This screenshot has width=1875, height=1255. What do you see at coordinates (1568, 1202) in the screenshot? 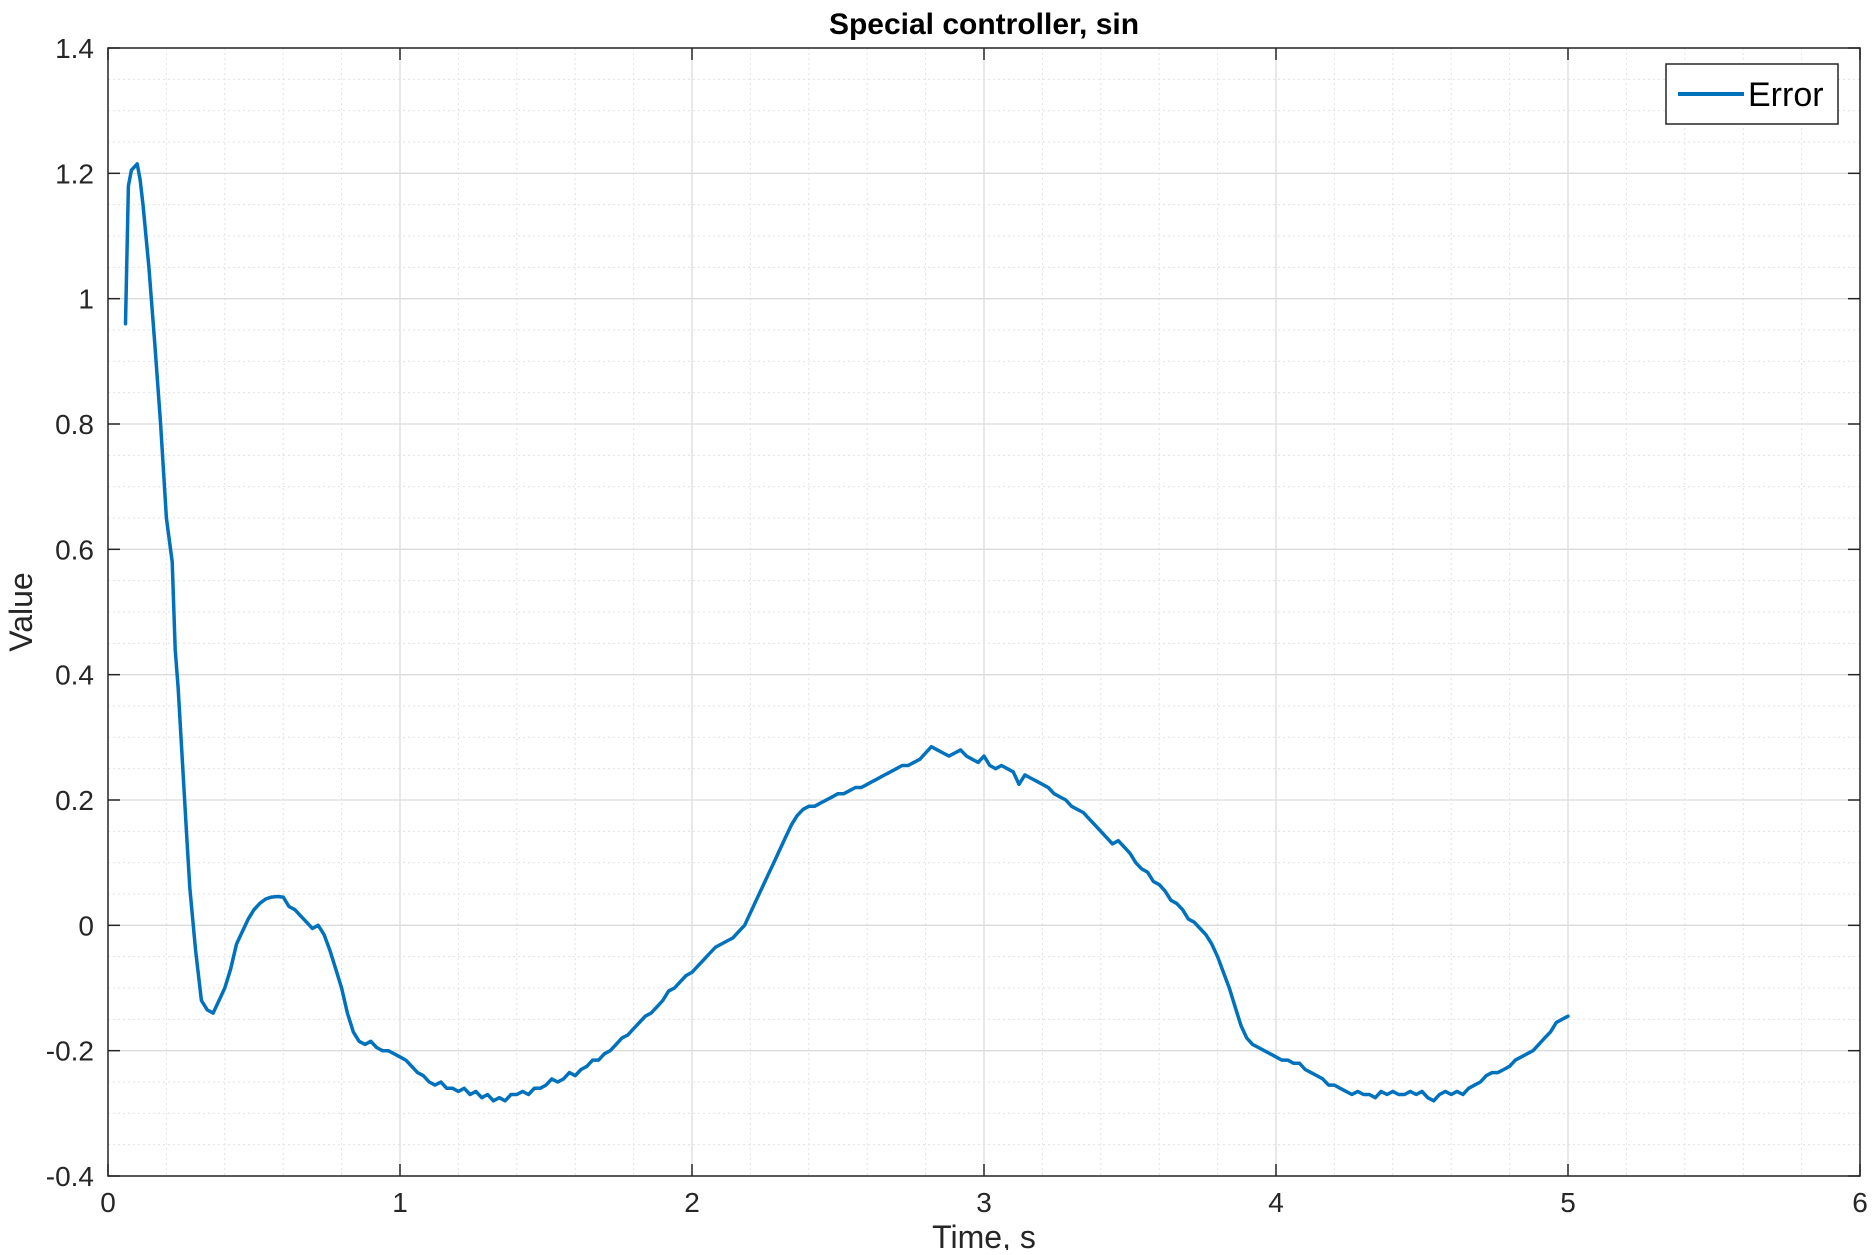
I see `x-tick-label: 5` at bounding box center [1568, 1202].